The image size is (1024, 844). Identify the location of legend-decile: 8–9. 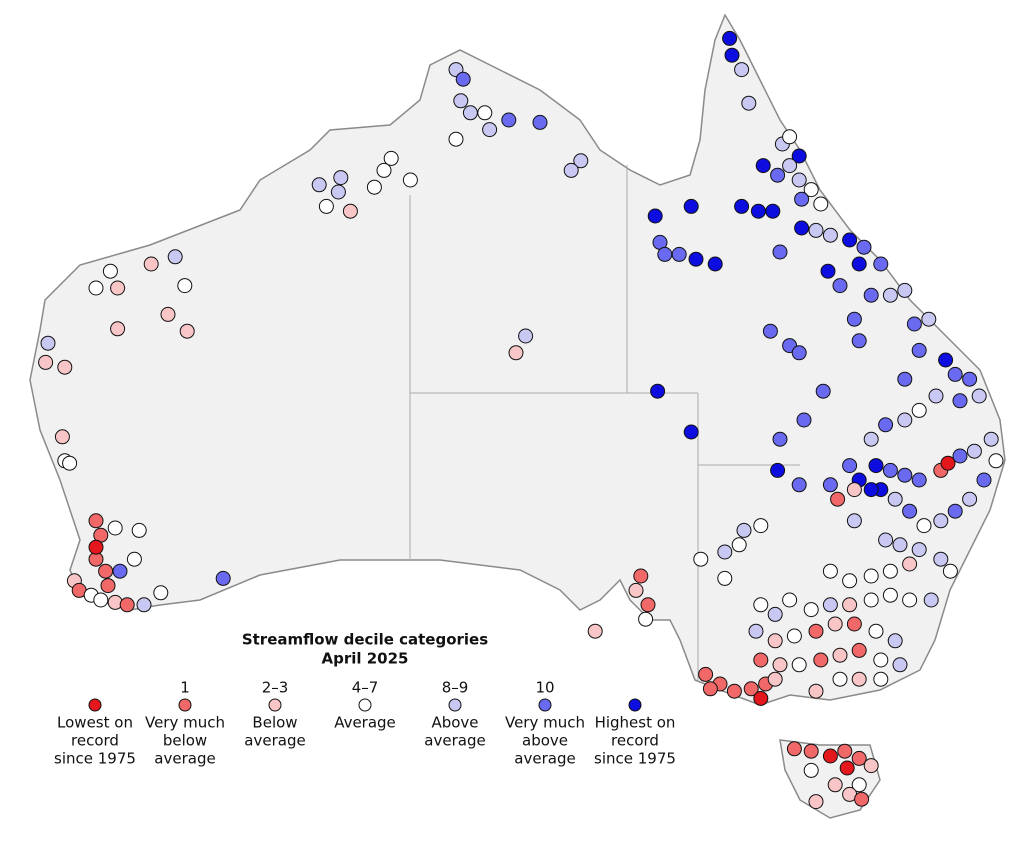
(455, 688).